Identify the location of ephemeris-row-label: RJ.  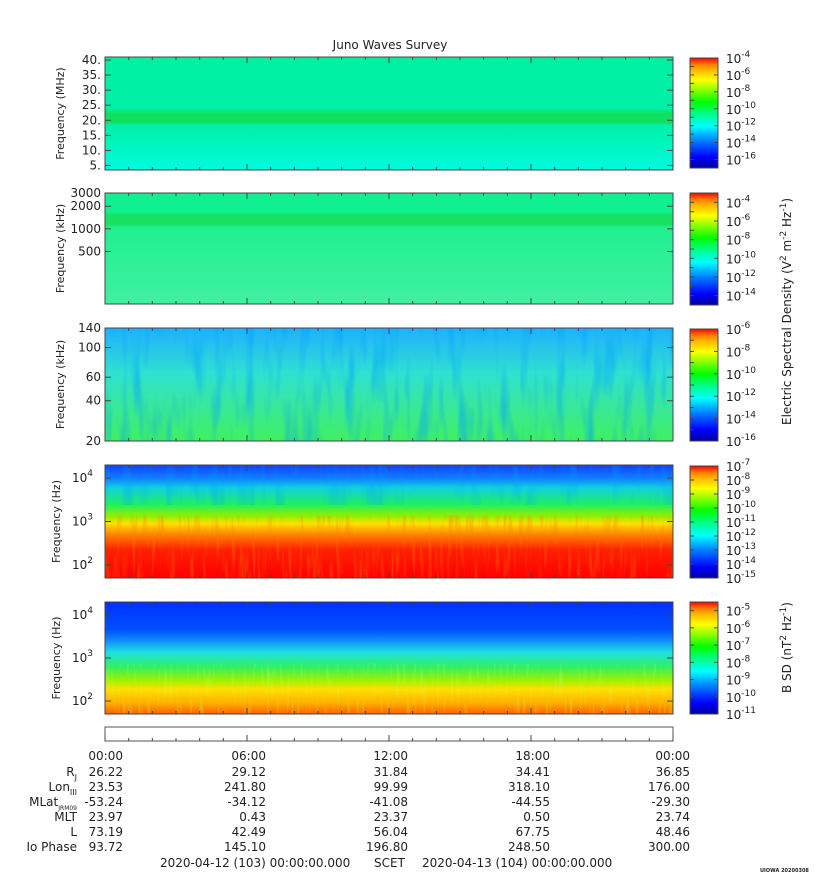
(71, 773).